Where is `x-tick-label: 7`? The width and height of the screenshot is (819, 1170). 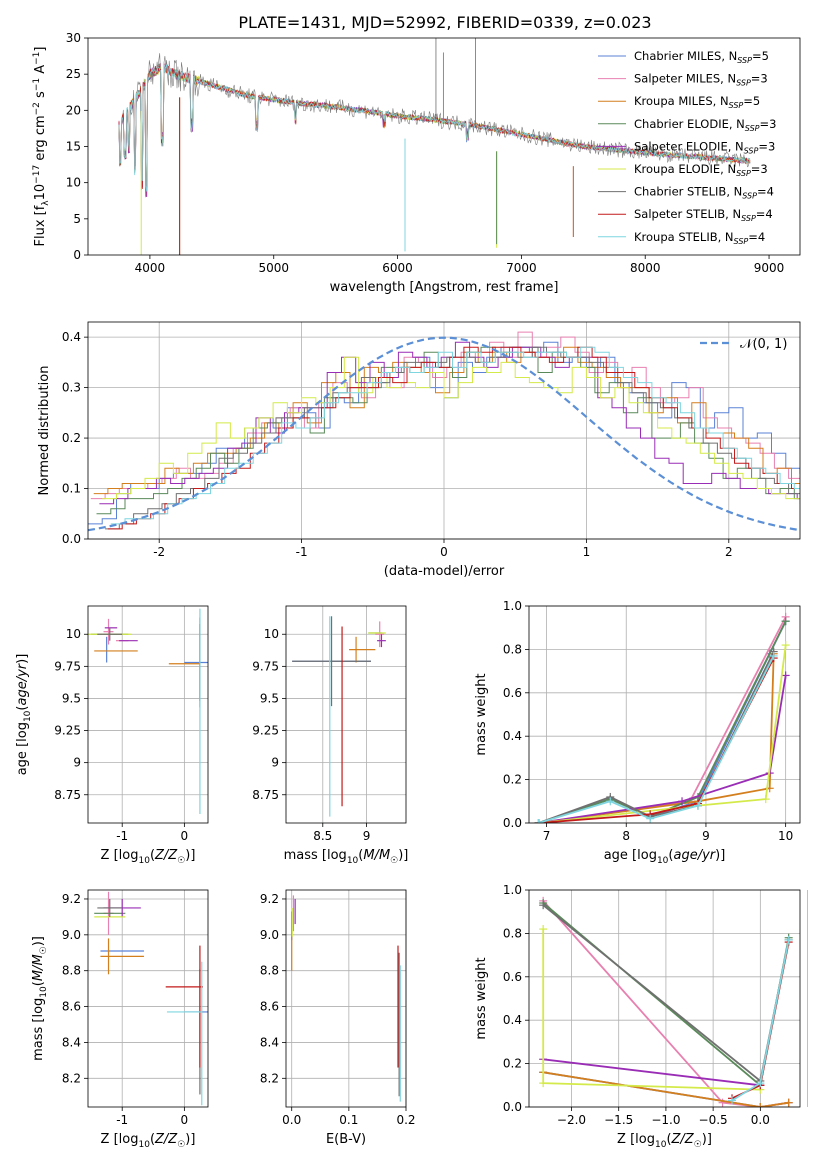 x-tick-label: 7 is located at coordinates (547, 836).